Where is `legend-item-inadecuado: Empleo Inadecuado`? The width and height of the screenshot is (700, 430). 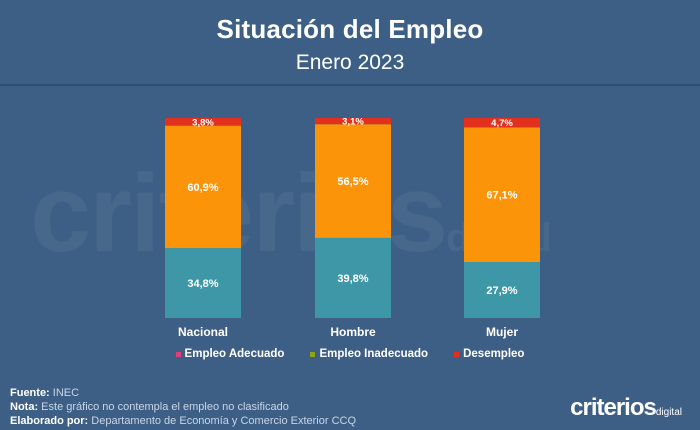
legend-item-inadecuado: Empleo Inadecuado is located at coordinates (369, 354).